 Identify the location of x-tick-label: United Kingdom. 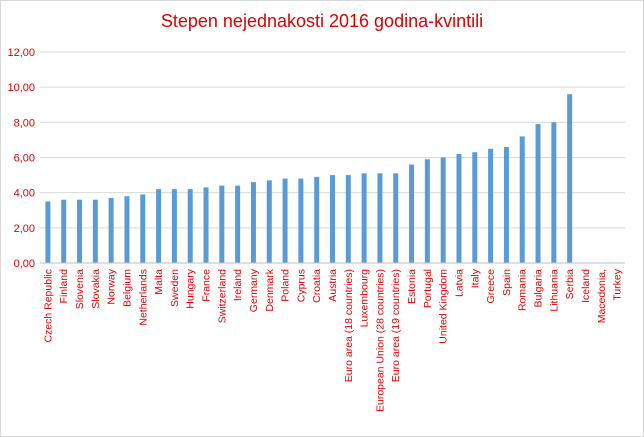
(444, 306).